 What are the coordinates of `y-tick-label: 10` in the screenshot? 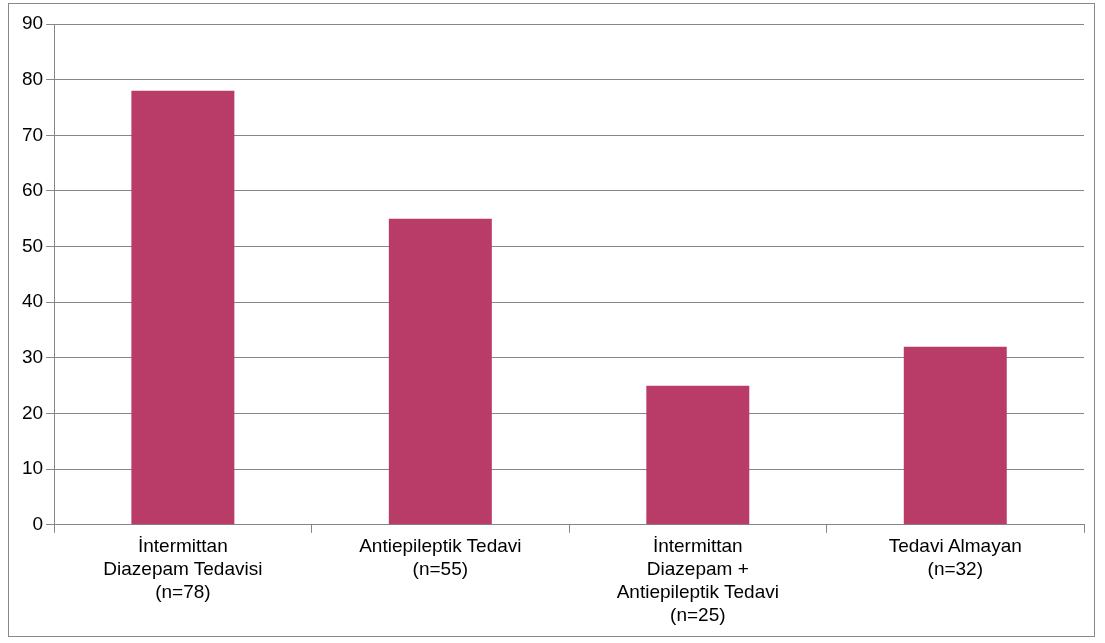 It's located at (32, 468).